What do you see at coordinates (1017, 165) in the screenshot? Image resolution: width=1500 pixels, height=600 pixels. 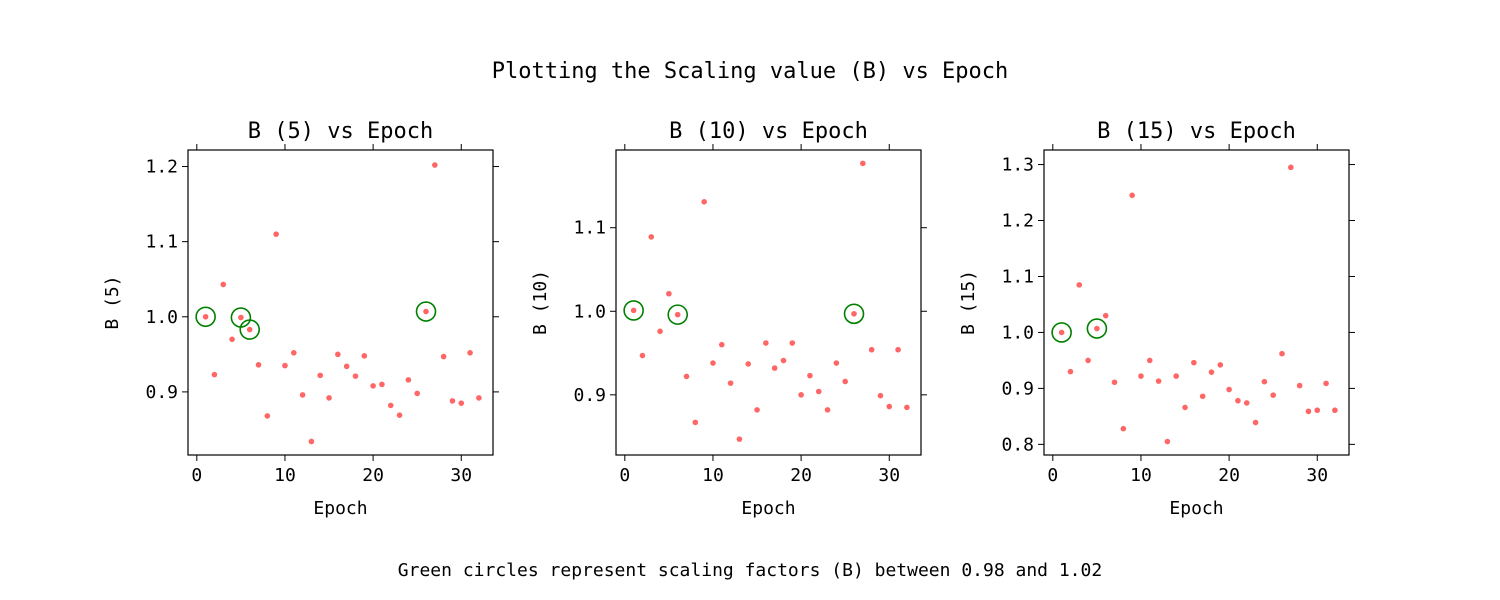 I see `y-tick-label: 1.3` at bounding box center [1017, 165].